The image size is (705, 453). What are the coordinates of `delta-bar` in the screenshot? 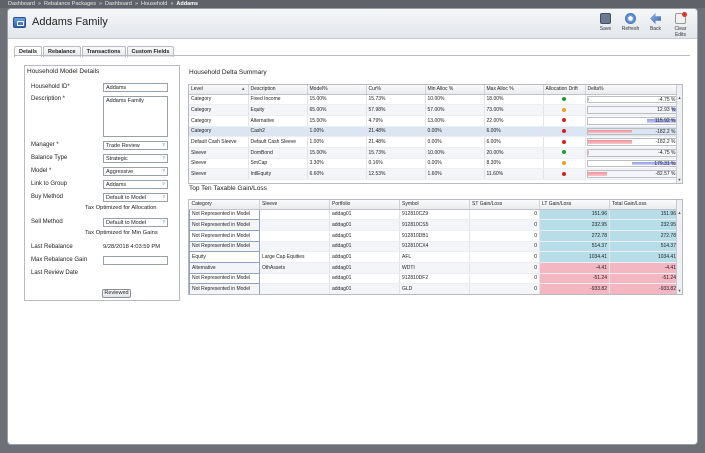 It's located at (661, 120).